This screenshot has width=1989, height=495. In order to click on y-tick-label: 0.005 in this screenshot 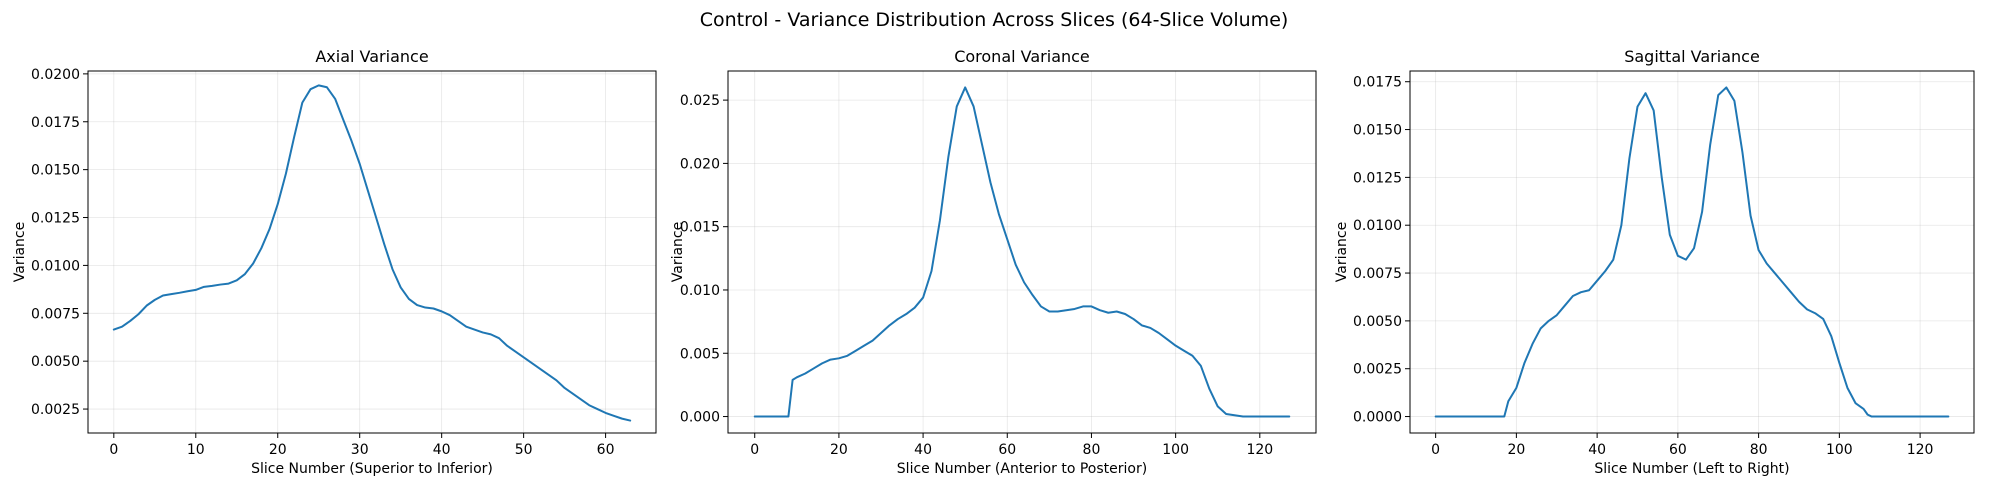, I will do `click(700, 354)`.